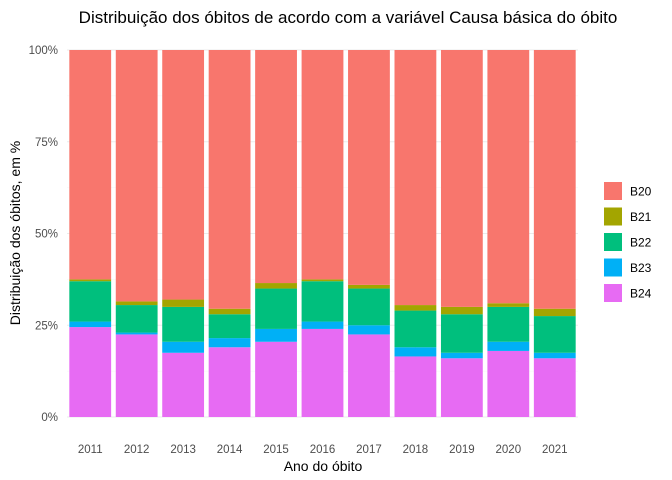  What do you see at coordinates (183, 384) in the screenshot?
I see `bar-segment-b24-2013` at bounding box center [183, 384].